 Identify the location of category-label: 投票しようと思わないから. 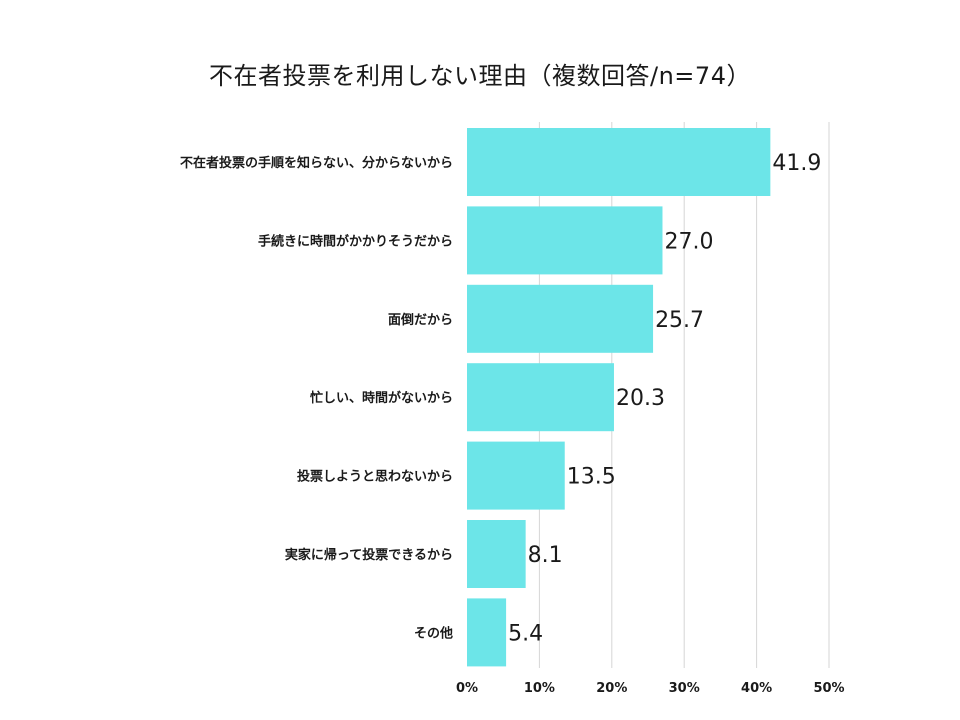
(375, 477).